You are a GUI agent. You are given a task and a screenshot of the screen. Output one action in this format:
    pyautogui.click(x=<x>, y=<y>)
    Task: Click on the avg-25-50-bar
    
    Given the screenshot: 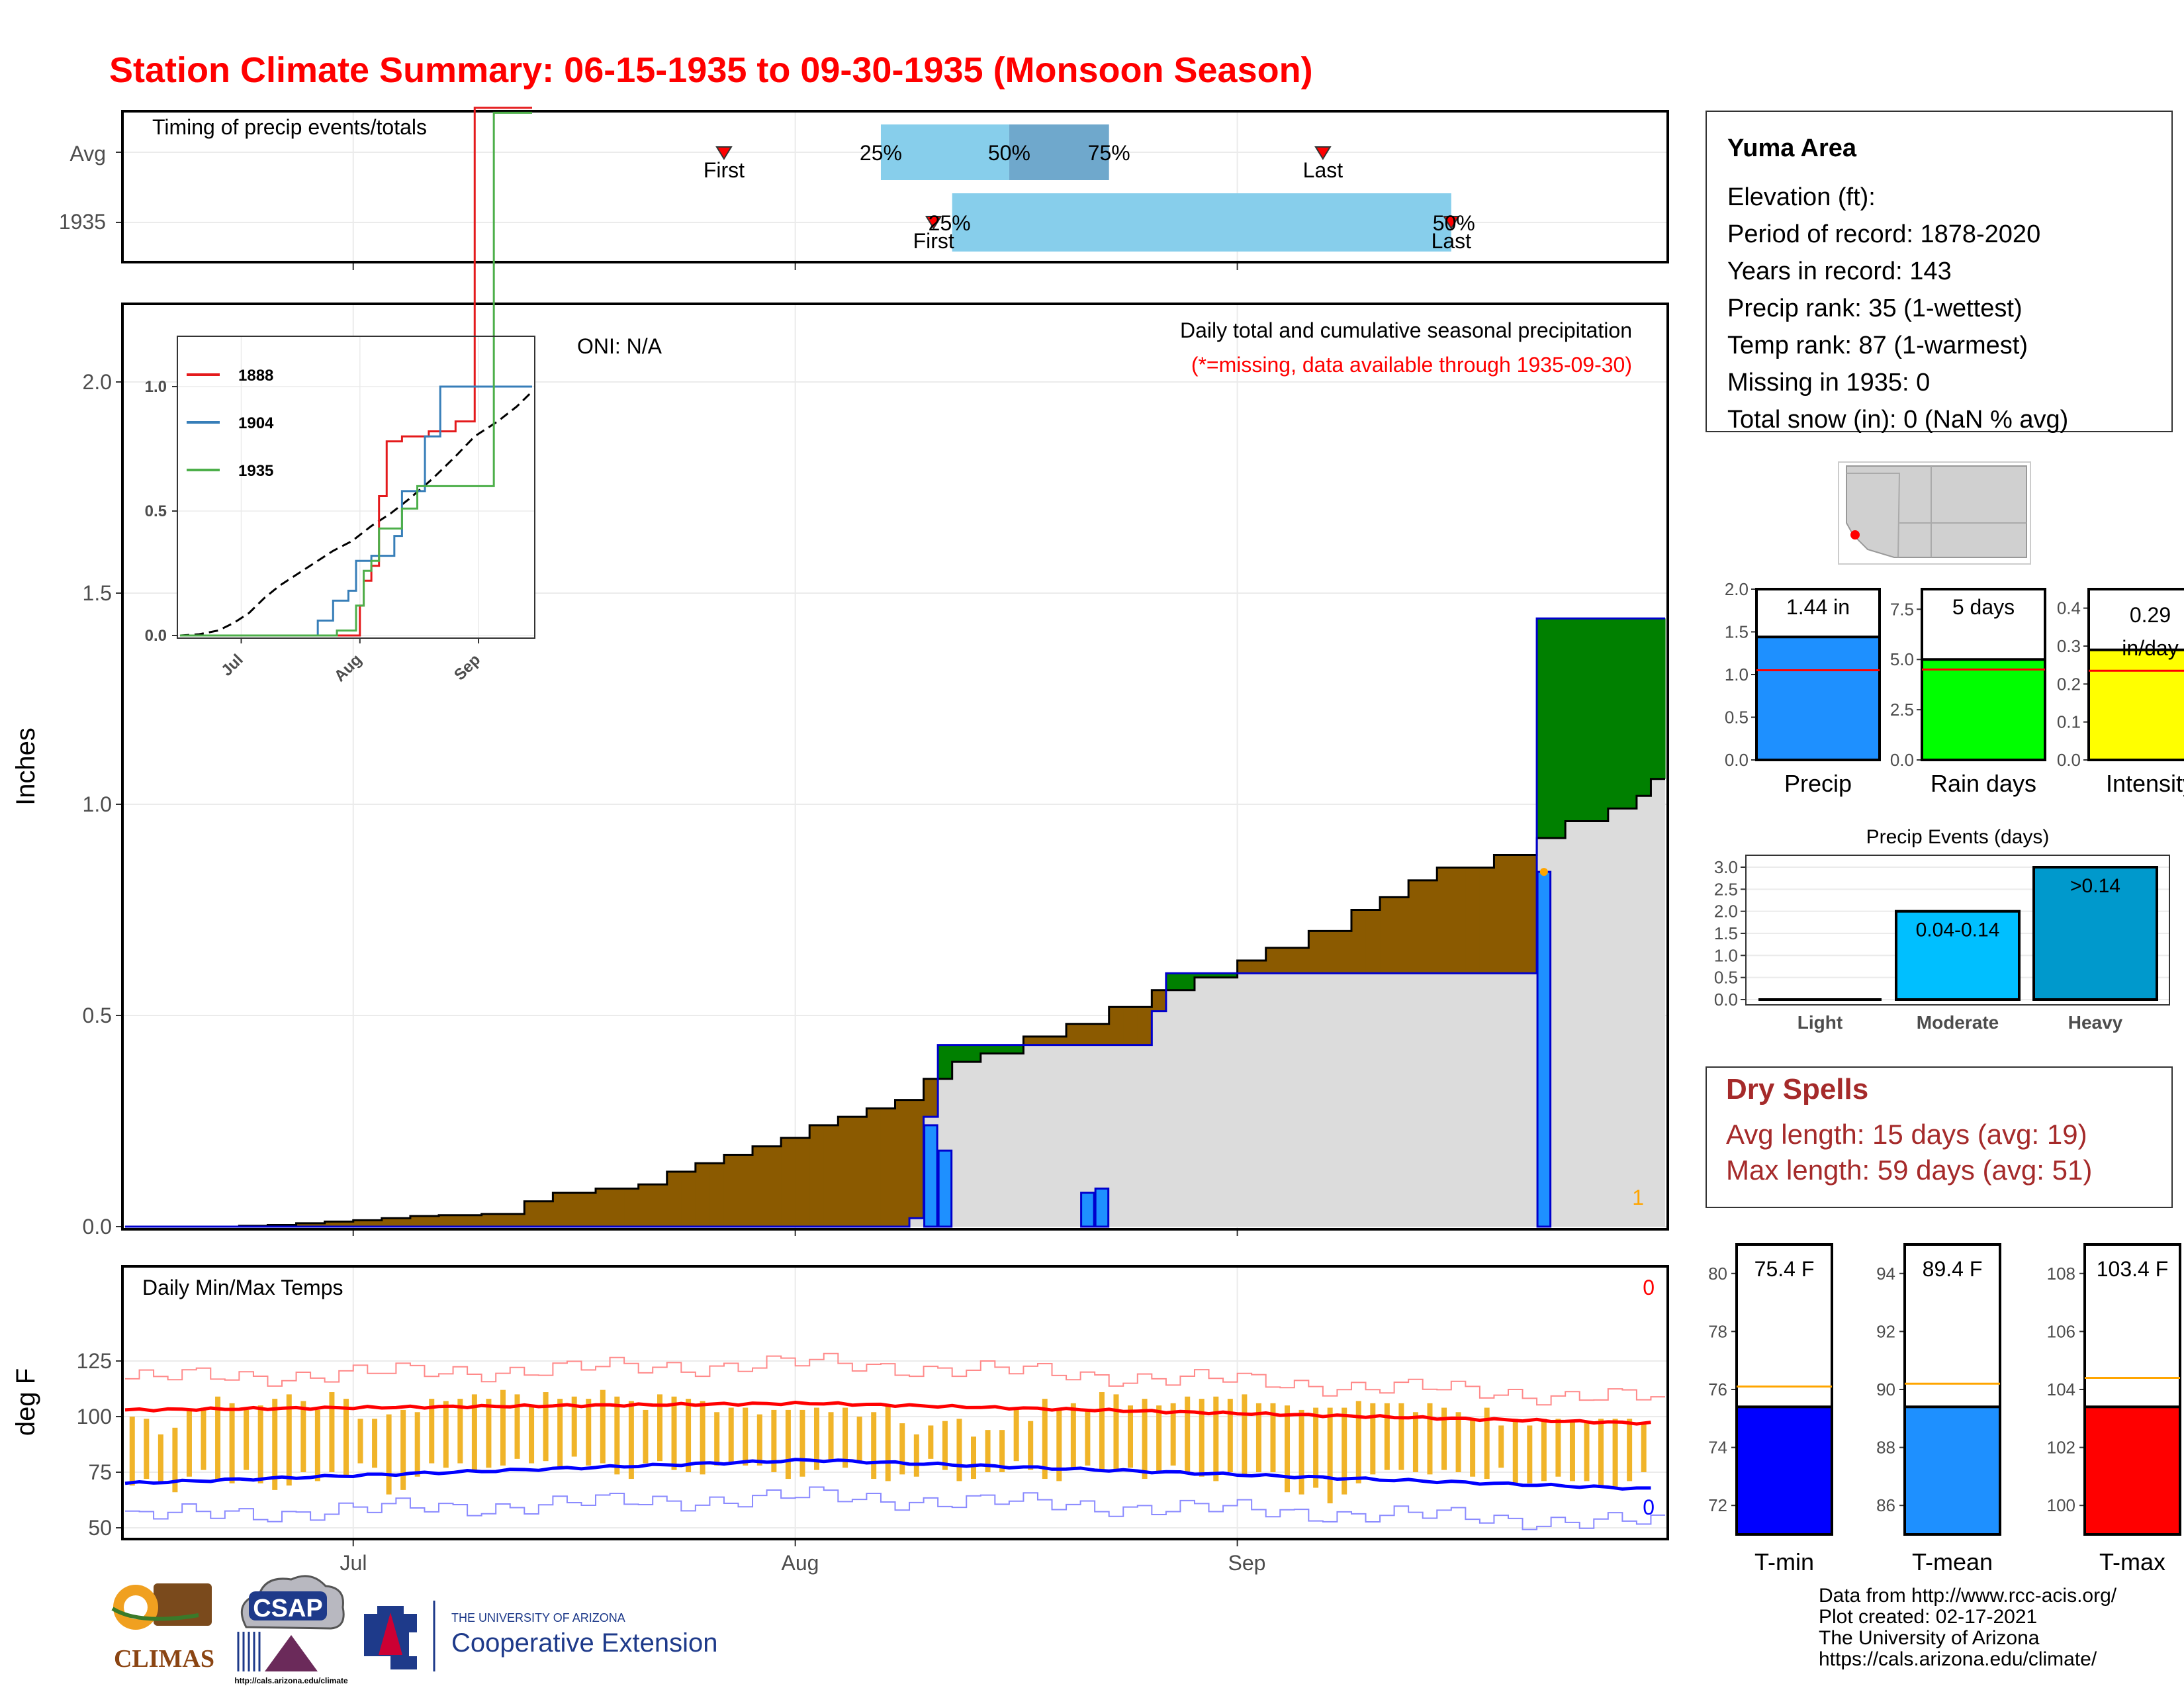 What is the action you would take?
    pyautogui.click(x=944, y=152)
    